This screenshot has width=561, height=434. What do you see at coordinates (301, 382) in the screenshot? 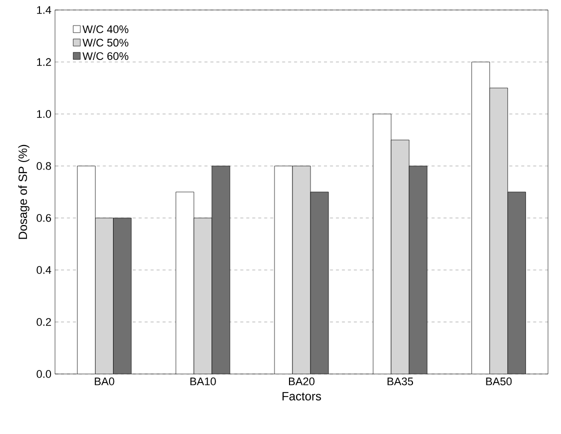
I see `x-tick-label: BA20` at bounding box center [301, 382].